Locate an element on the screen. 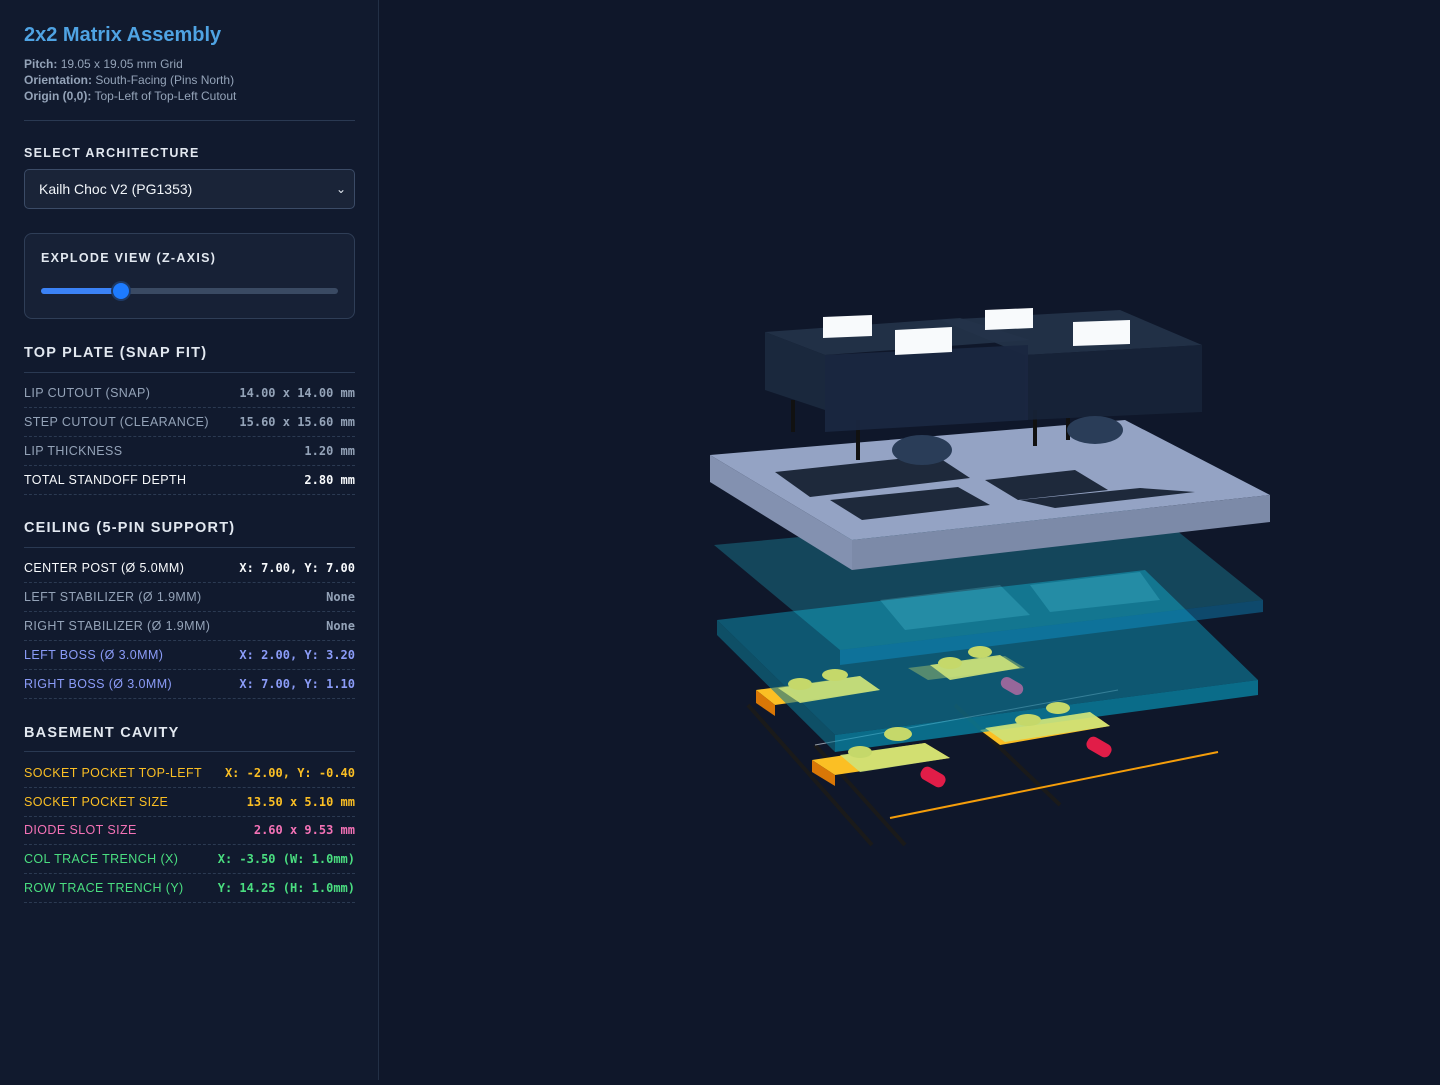  pitch-label: Pitch: is located at coordinates (41, 64).